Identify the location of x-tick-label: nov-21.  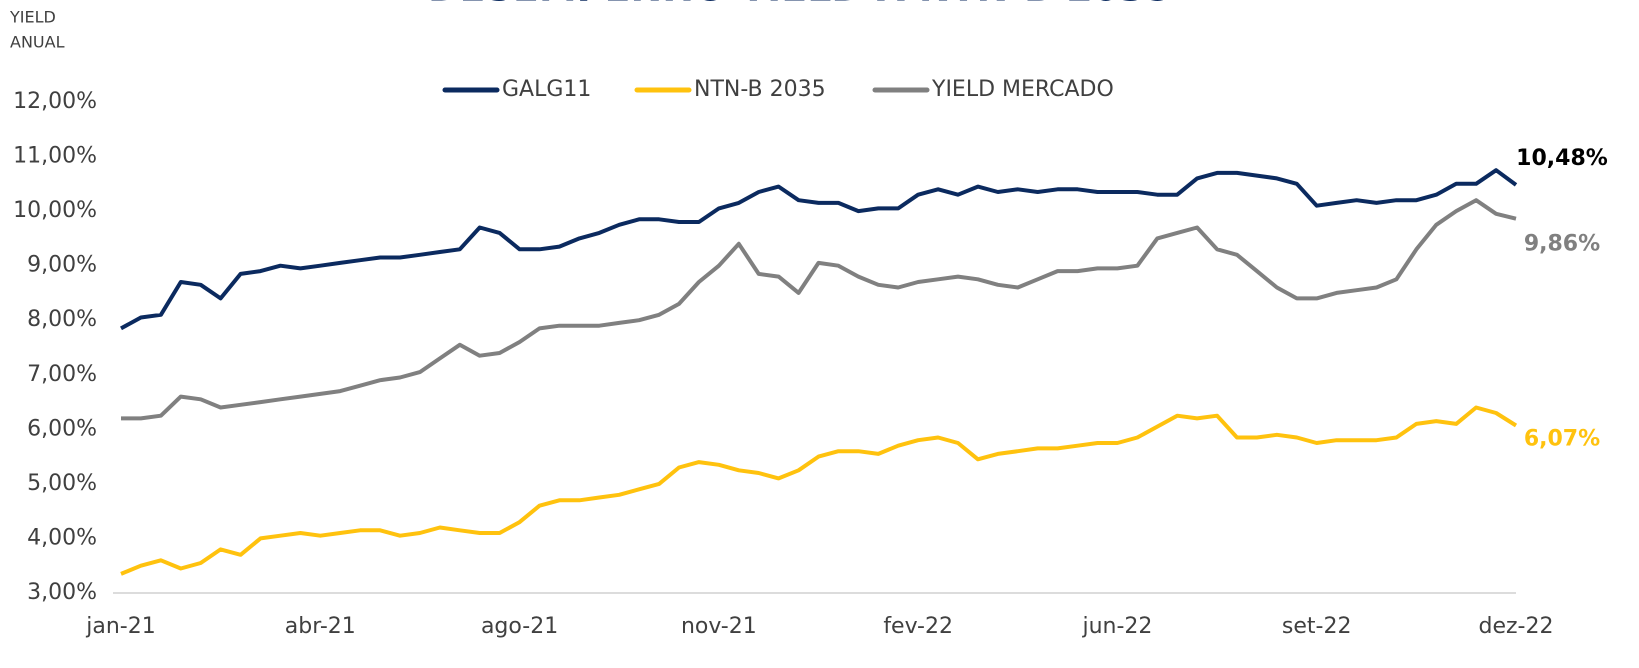
(719, 626).